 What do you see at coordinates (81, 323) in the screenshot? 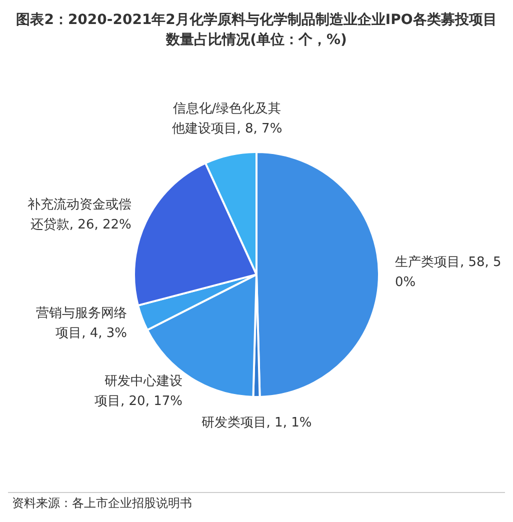
I see `slice-label: 营销与服务网络项目, 4, 3%` at bounding box center [81, 323].